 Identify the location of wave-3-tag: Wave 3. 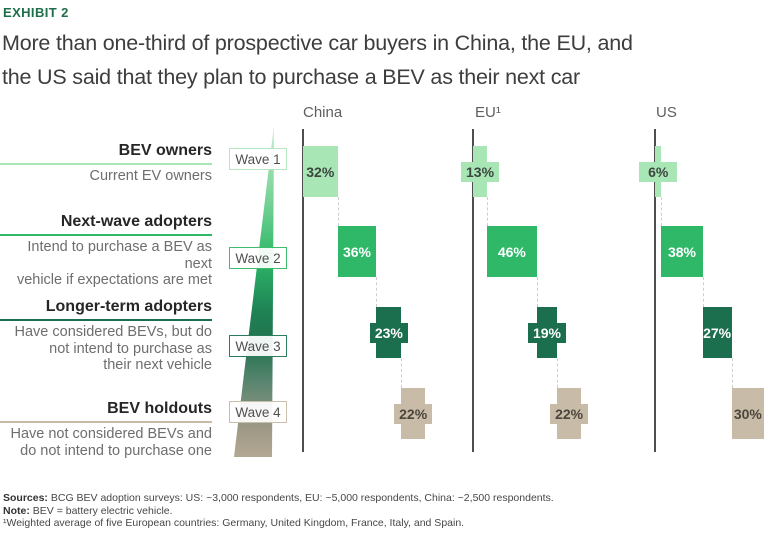
(258, 346).